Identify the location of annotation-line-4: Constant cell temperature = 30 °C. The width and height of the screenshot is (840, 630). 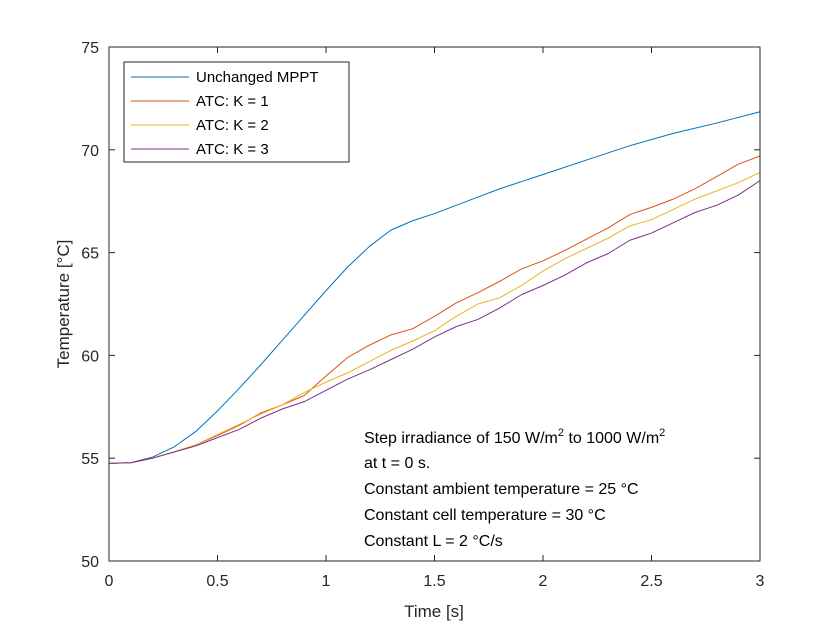
(485, 515).